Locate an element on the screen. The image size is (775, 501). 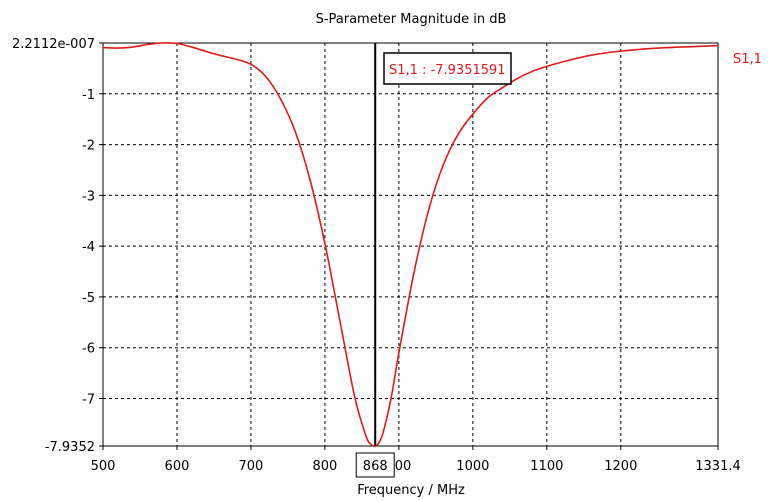
x-tick-label: 1000 is located at coordinates (472, 466).